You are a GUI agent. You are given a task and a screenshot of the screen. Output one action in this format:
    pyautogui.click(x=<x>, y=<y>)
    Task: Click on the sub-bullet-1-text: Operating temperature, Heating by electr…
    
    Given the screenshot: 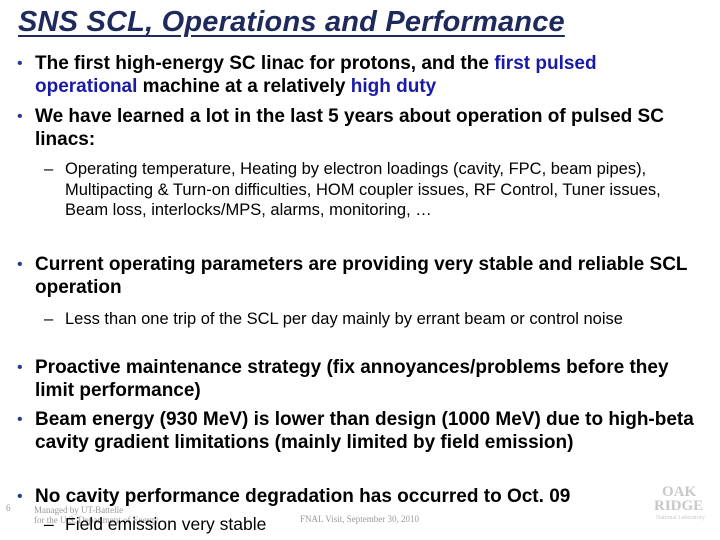 What is the action you would take?
    pyautogui.click(x=363, y=189)
    